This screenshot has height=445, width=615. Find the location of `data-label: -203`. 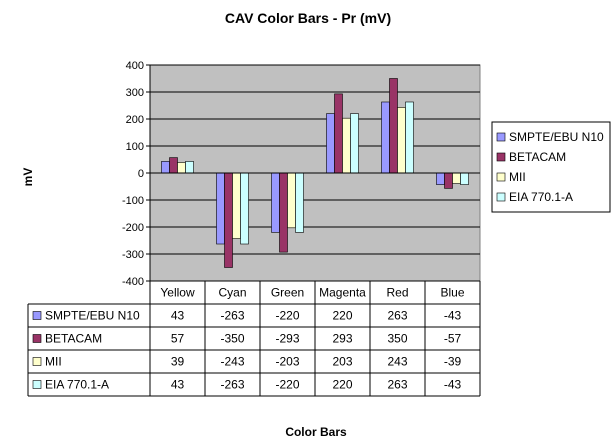

data-label: -203 is located at coordinates (287, 362).